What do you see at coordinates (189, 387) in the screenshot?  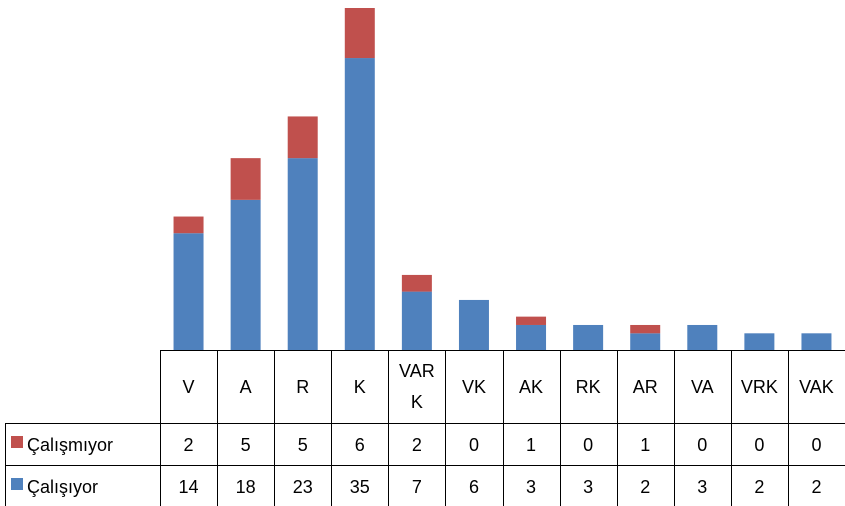 I see `category-label: V` at bounding box center [189, 387].